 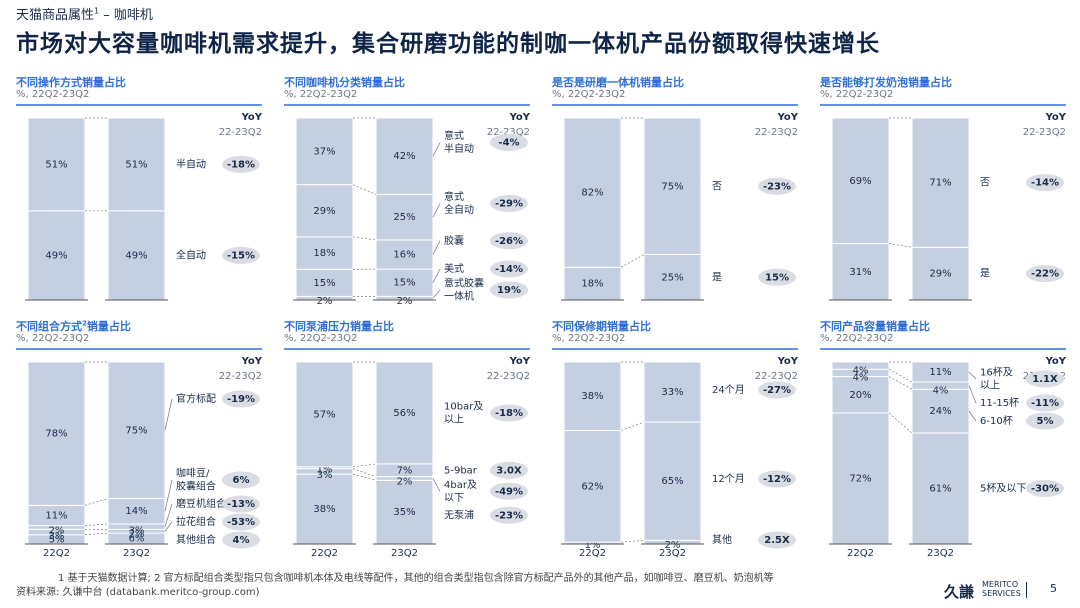 I want to click on yoy-value: -27%, so click(x=777, y=390).